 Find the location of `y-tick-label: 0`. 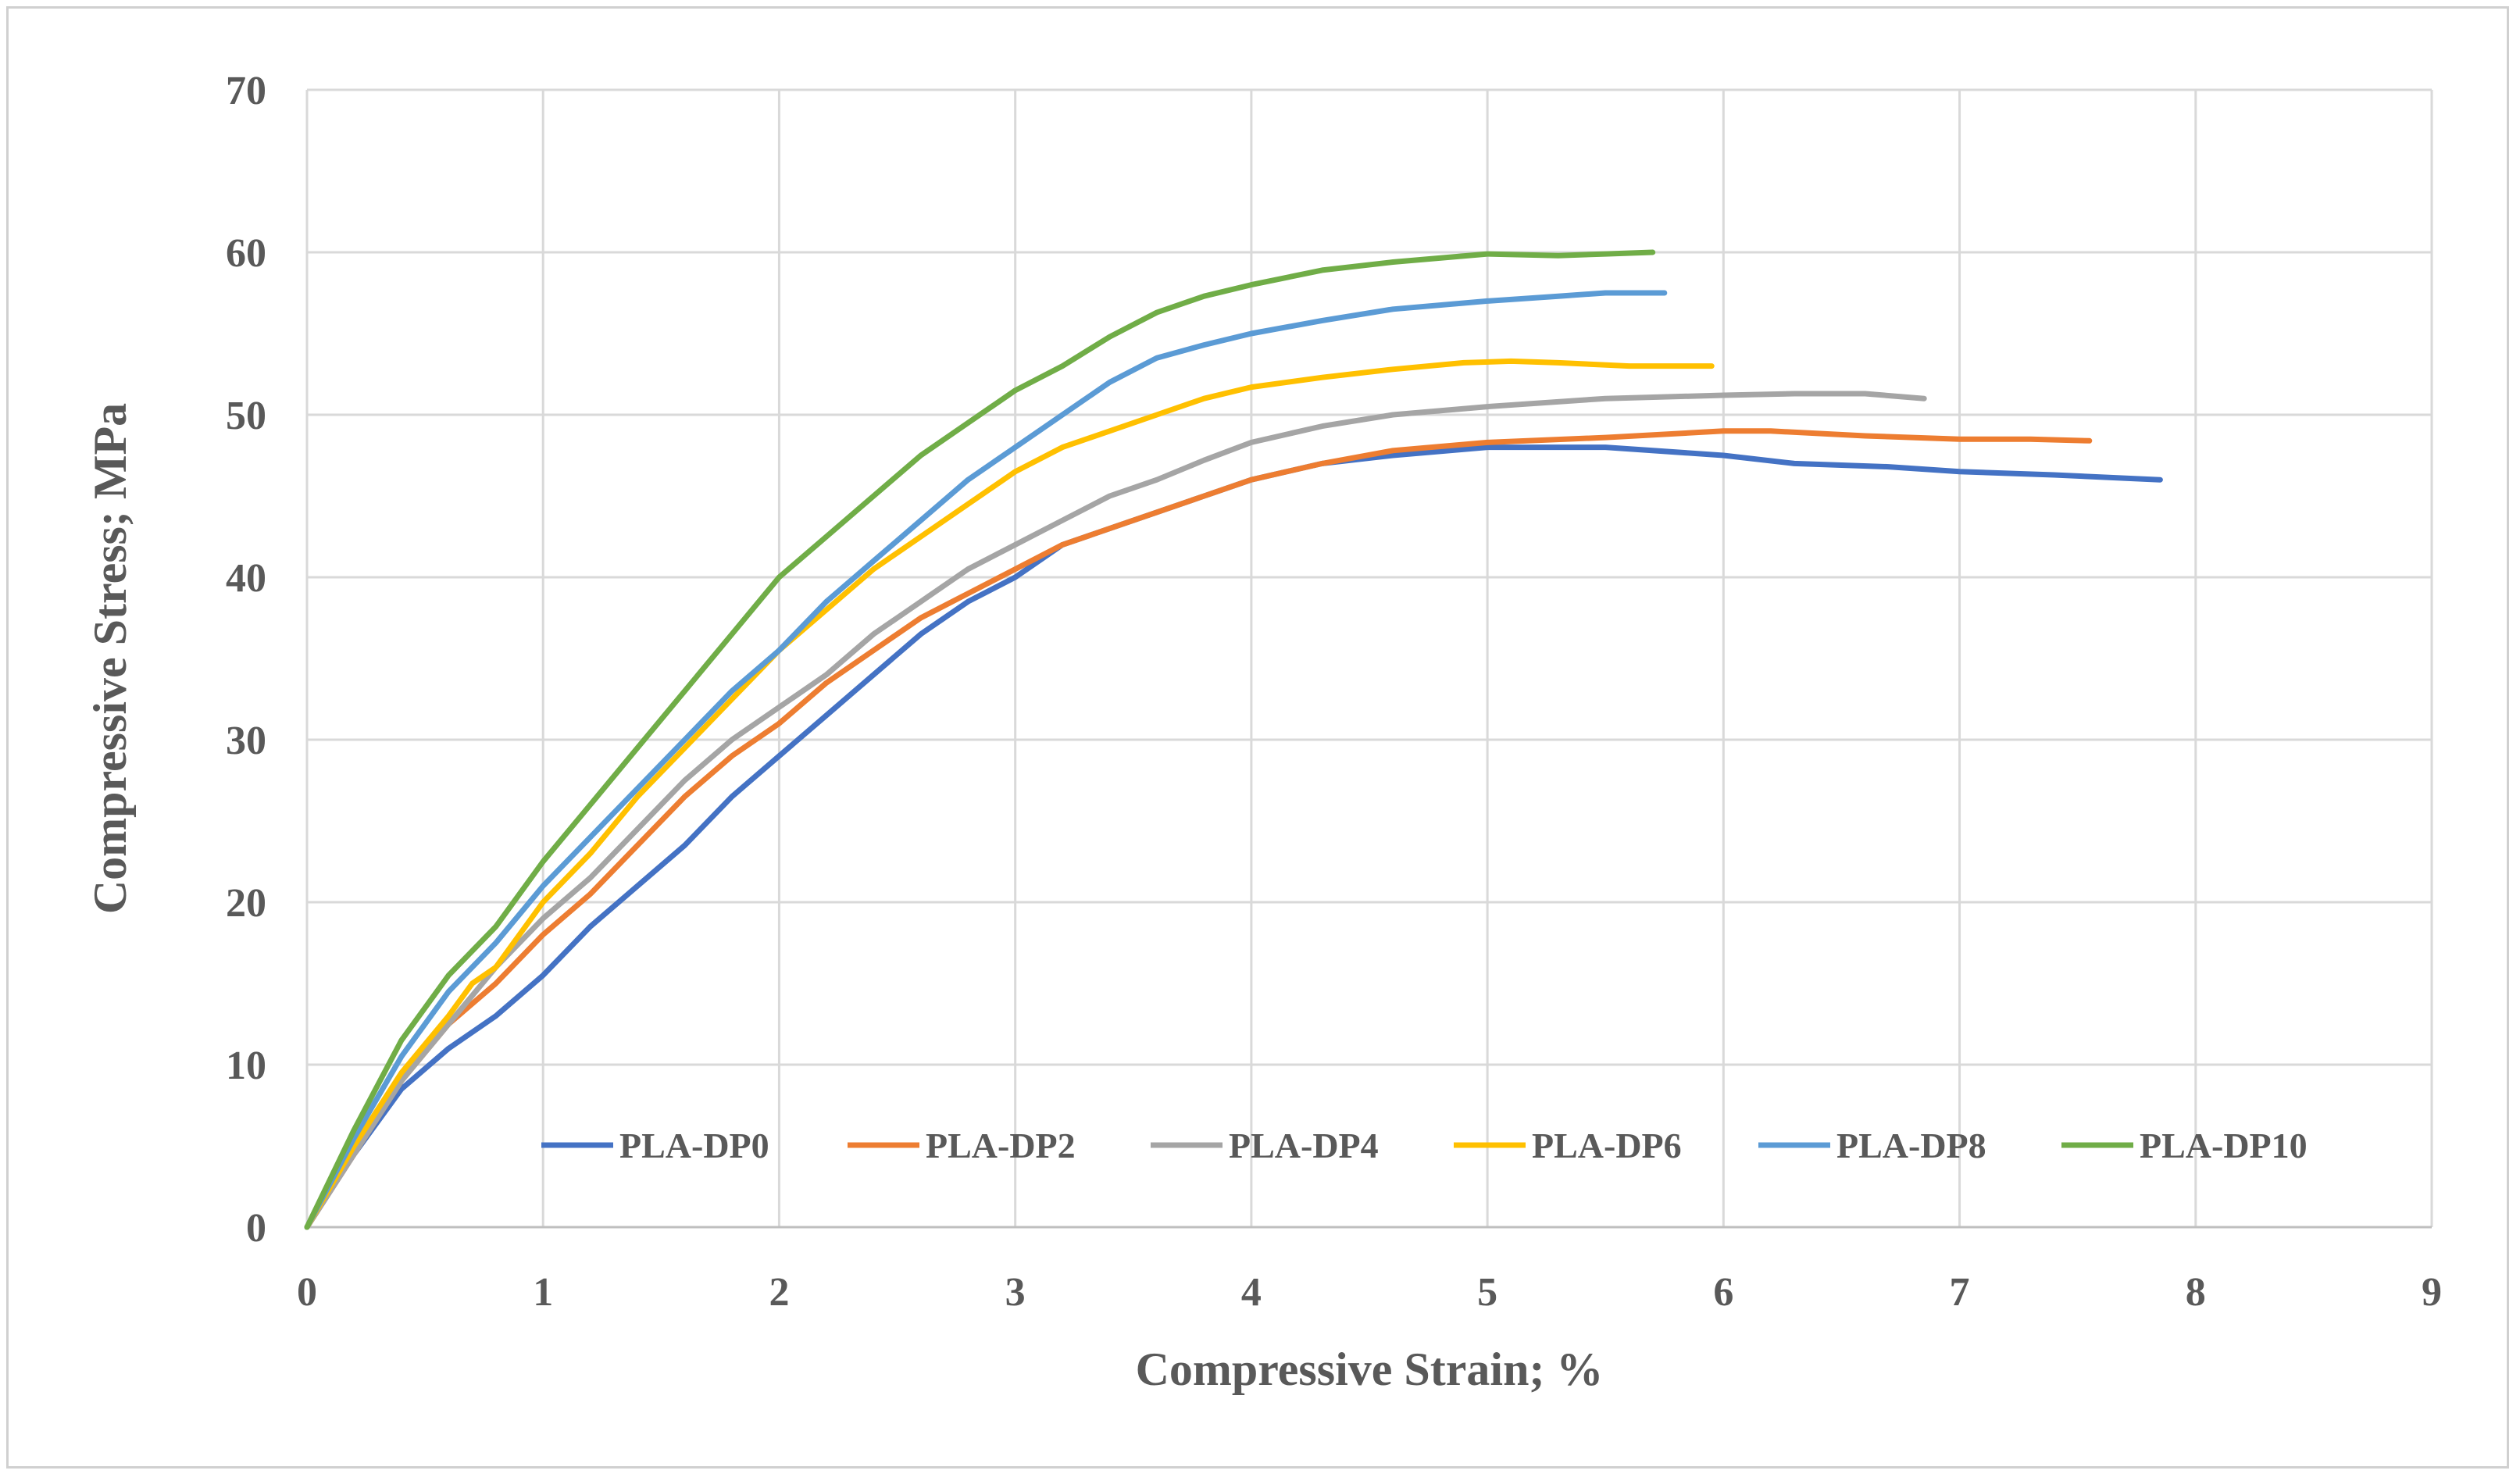

y-tick-label: 0 is located at coordinates (256, 1228).